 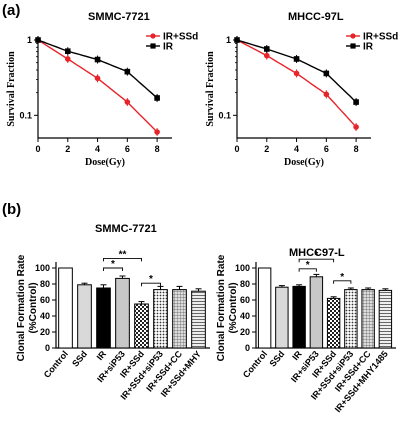 I want to click on y-axis-label: Clonal Formation Rate(%Control), so click(x=227, y=307).